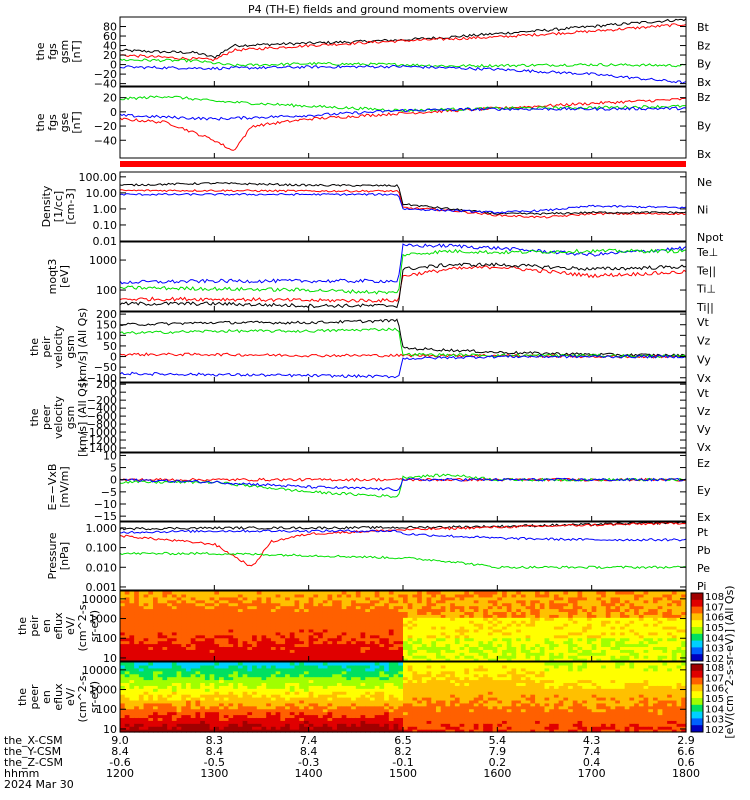 This screenshot has width=750, height=800. What do you see at coordinates (58, 626) in the screenshot?
I see `ylabel-line: eflux` at bounding box center [58, 626].